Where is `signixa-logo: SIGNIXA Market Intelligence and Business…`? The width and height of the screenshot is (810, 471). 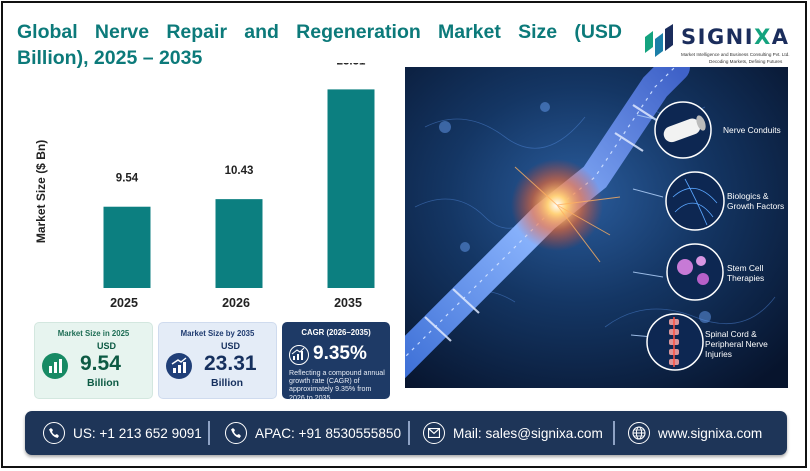 signixa-logo: SIGNIXA Market Intelligence and Business… is located at coordinates (720, 46).